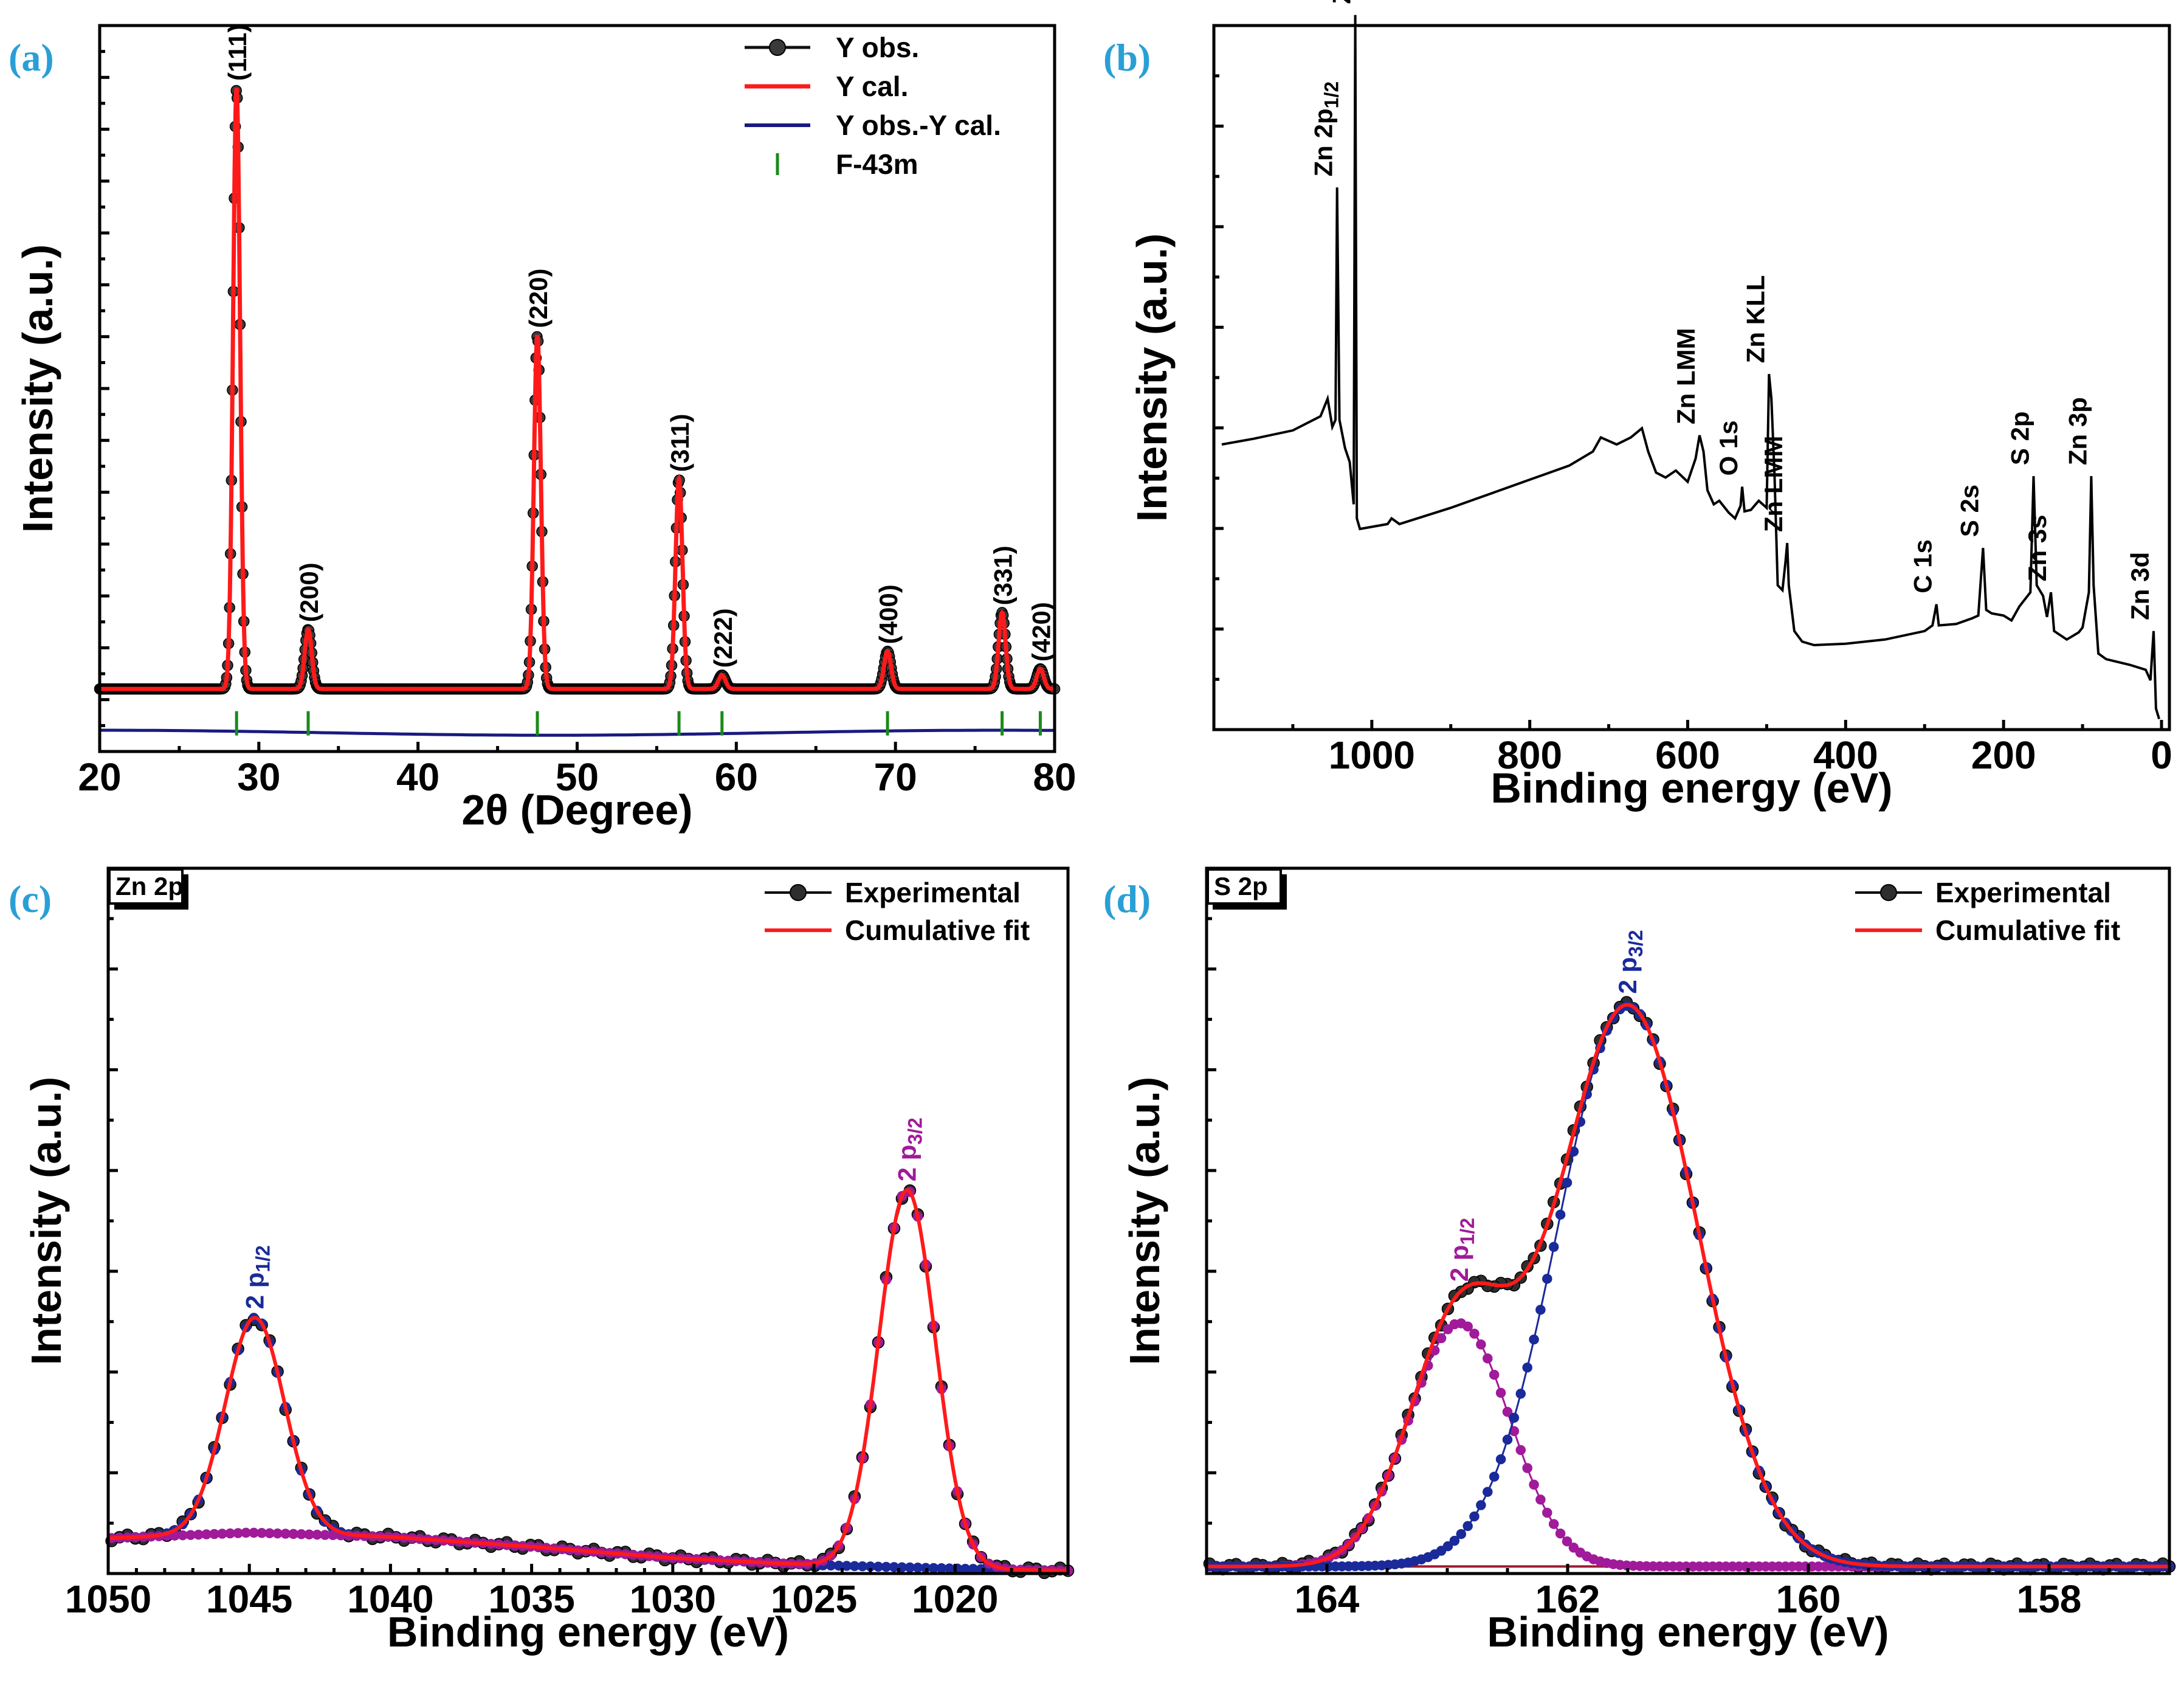 Image resolution: width=2184 pixels, height=1700 pixels. What do you see at coordinates (888, 614) in the screenshot?
I see `peak-label: (400)` at bounding box center [888, 614].